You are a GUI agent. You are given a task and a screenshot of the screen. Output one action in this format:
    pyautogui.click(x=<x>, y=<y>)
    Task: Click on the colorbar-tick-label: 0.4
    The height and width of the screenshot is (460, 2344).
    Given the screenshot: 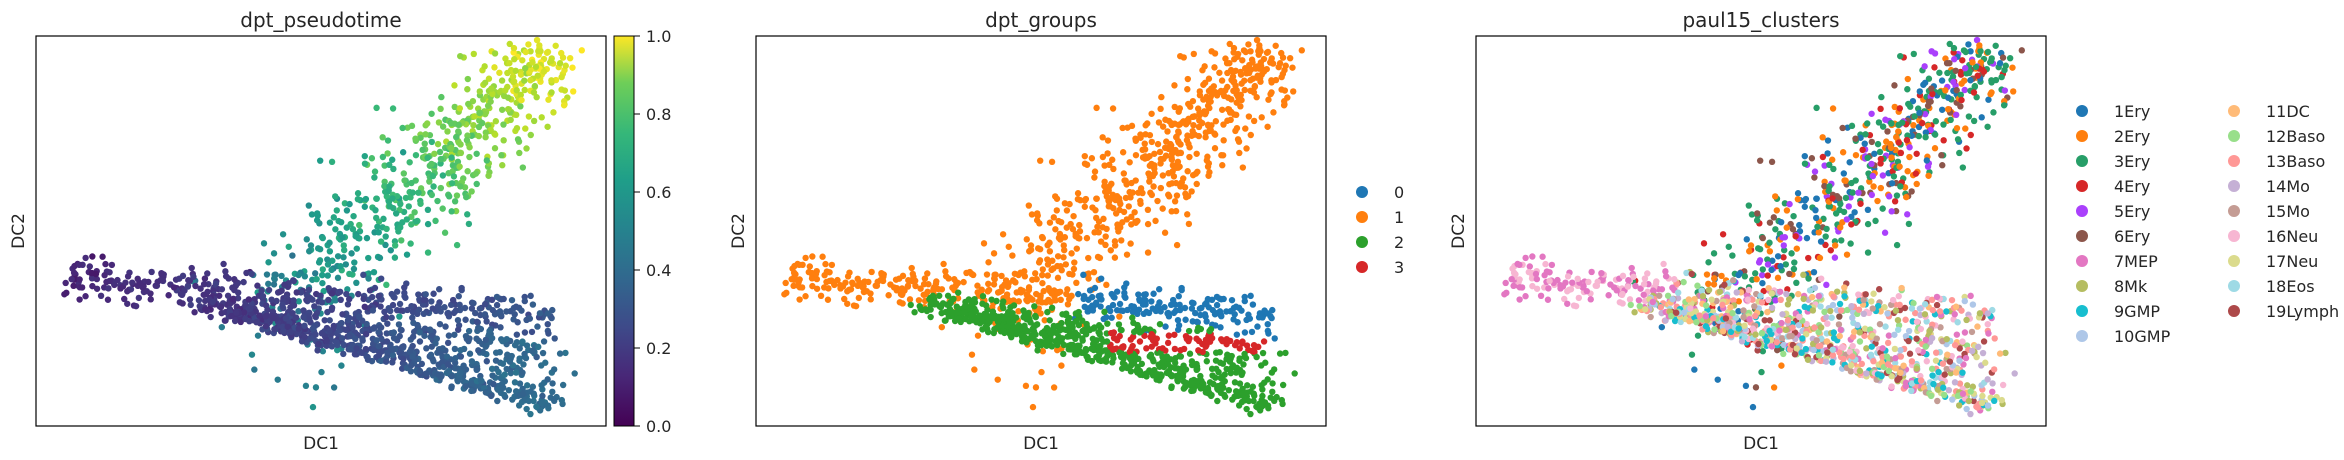 What is the action you would take?
    pyautogui.click(x=658, y=270)
    